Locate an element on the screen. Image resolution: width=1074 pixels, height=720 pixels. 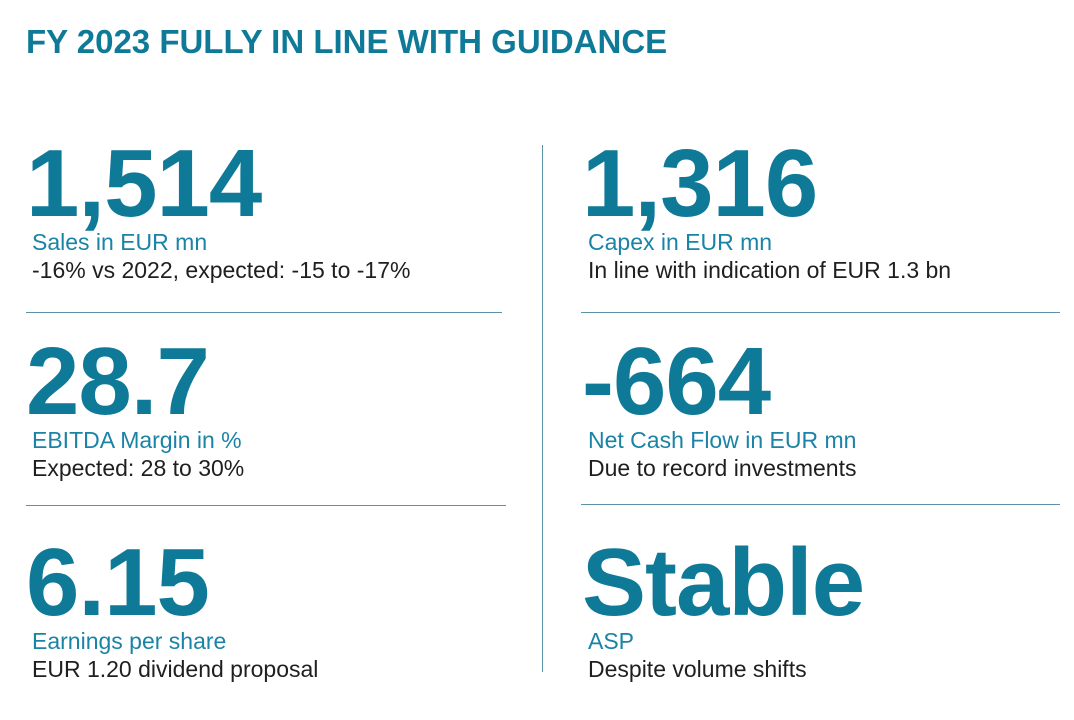
kpi-value: 28.7 is located at coordinates (118, 381).